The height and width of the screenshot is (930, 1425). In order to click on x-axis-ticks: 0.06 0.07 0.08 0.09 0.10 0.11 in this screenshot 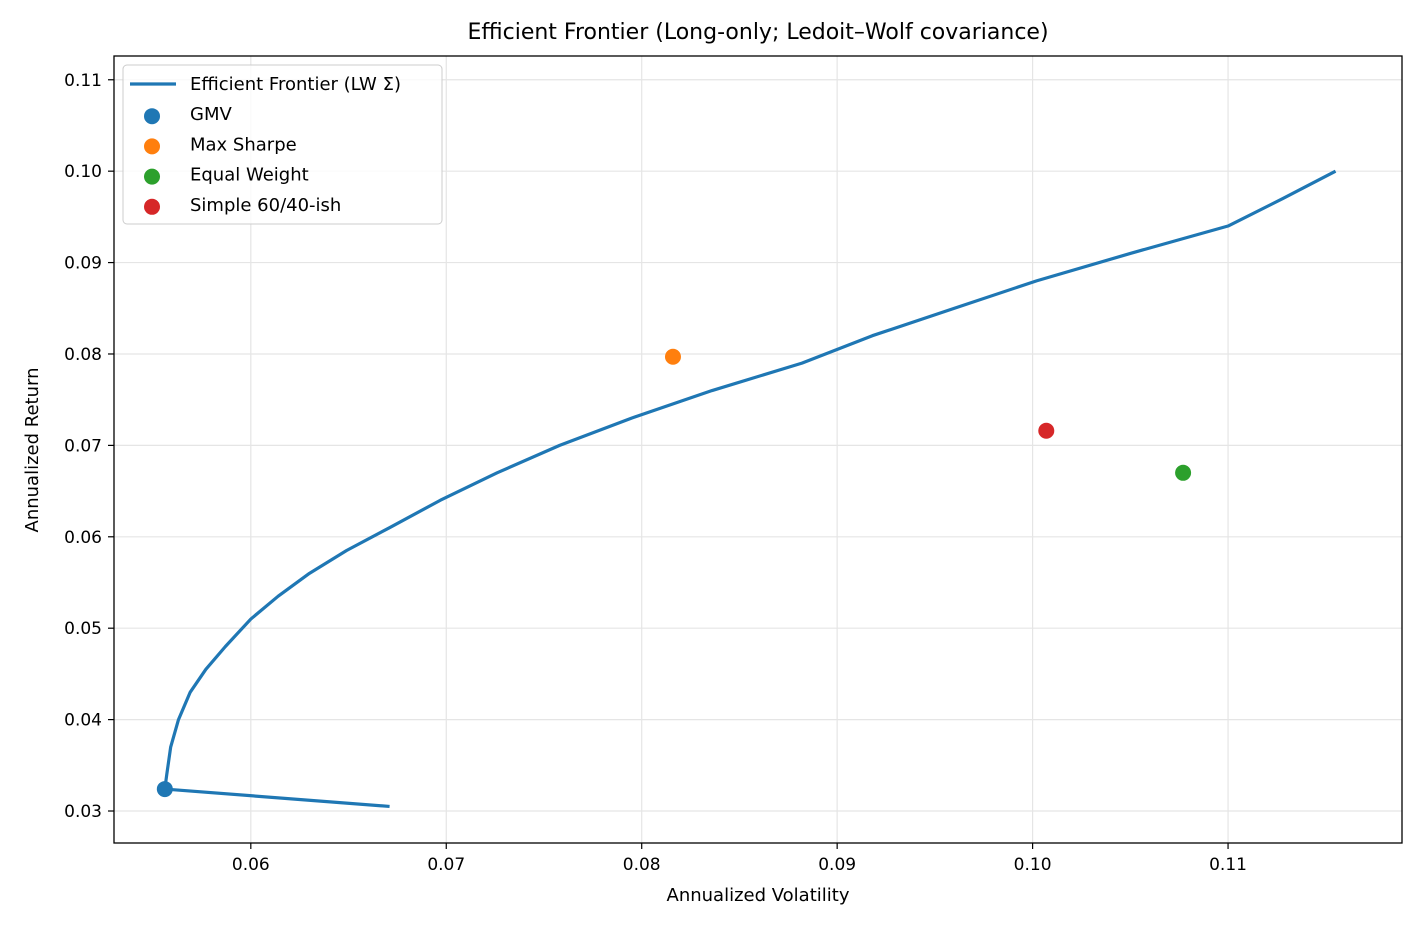, I will do `click(739, 859)`.